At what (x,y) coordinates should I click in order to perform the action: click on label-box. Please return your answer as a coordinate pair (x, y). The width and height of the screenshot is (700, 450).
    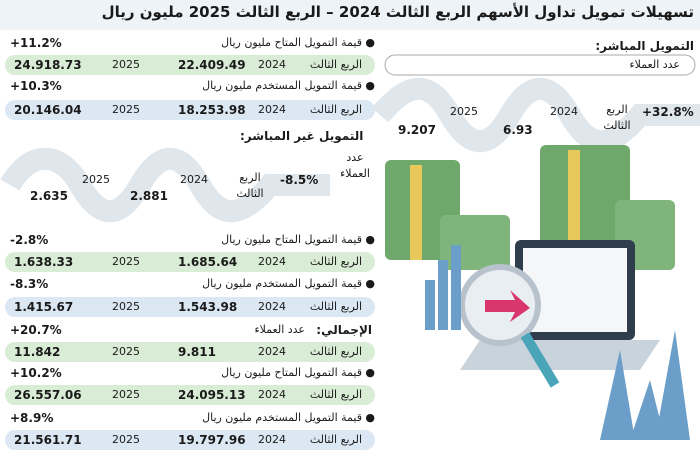
    Looking at the image, I should click on (540, 65).